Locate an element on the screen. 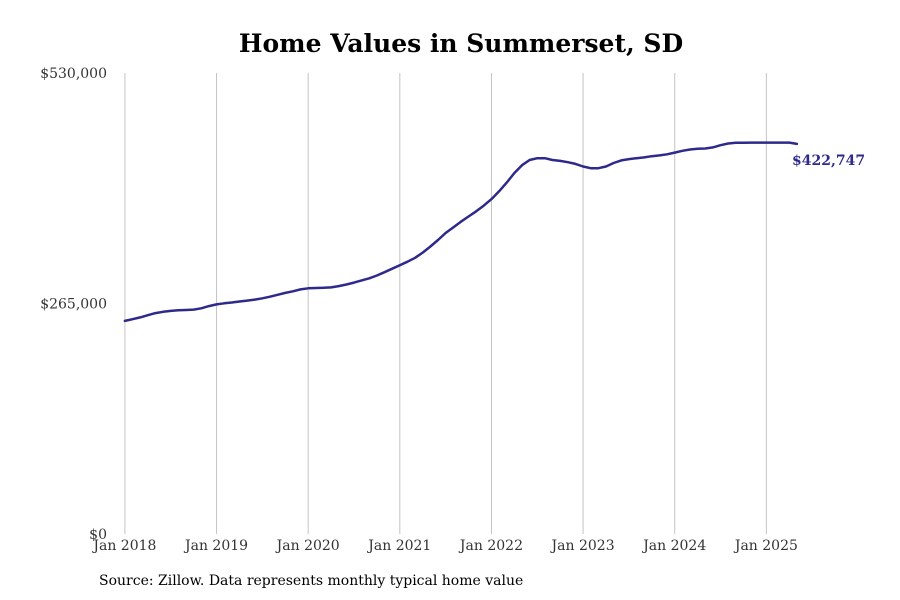 The width and height of the screenshot is (900, 600). y-tick-label: $265,000 is located at coordinates (73, 305).